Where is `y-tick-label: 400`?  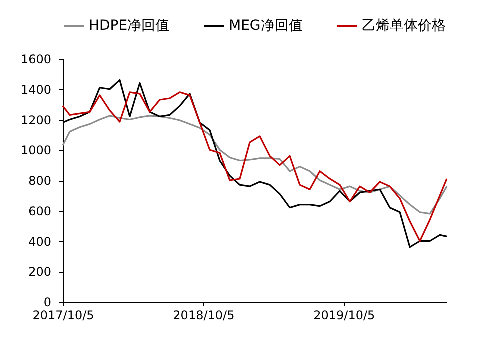
y-tick-label: 400 is located at coordinates (40, 241).